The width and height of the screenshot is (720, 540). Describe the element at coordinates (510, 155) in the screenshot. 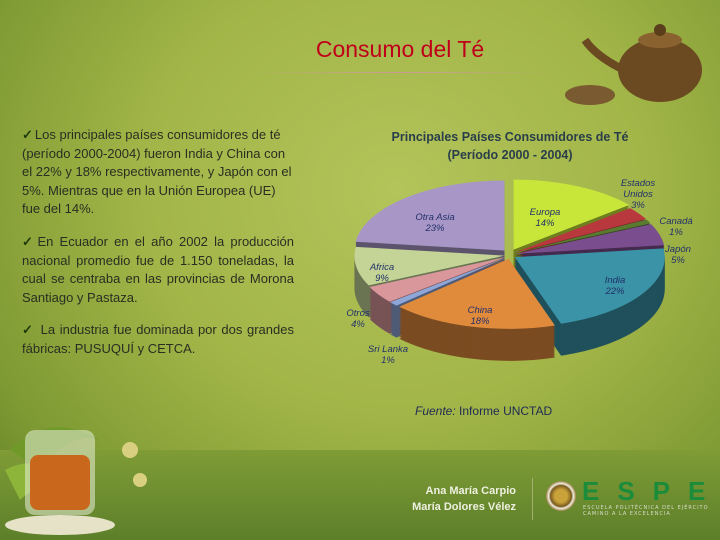

I see `chart-subtitle: (Período 2000 - 2004)` at that location.